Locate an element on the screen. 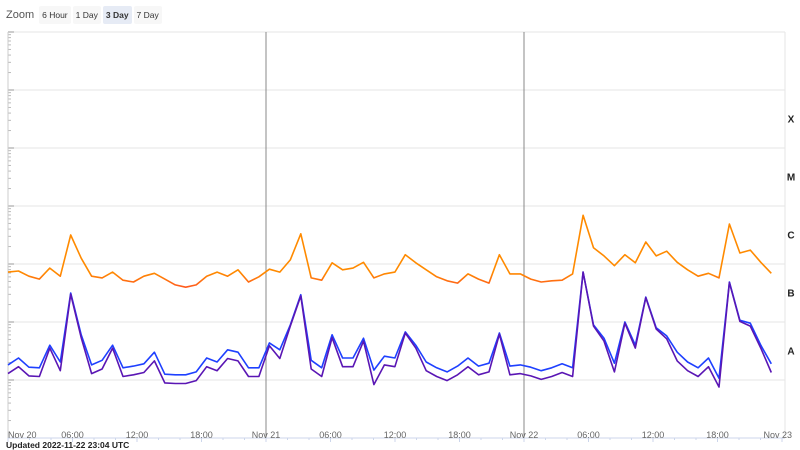 This screenshot has width=800, height=450. zoom-6-hour-button: 6 Hour is located at coordinates (55, 15).